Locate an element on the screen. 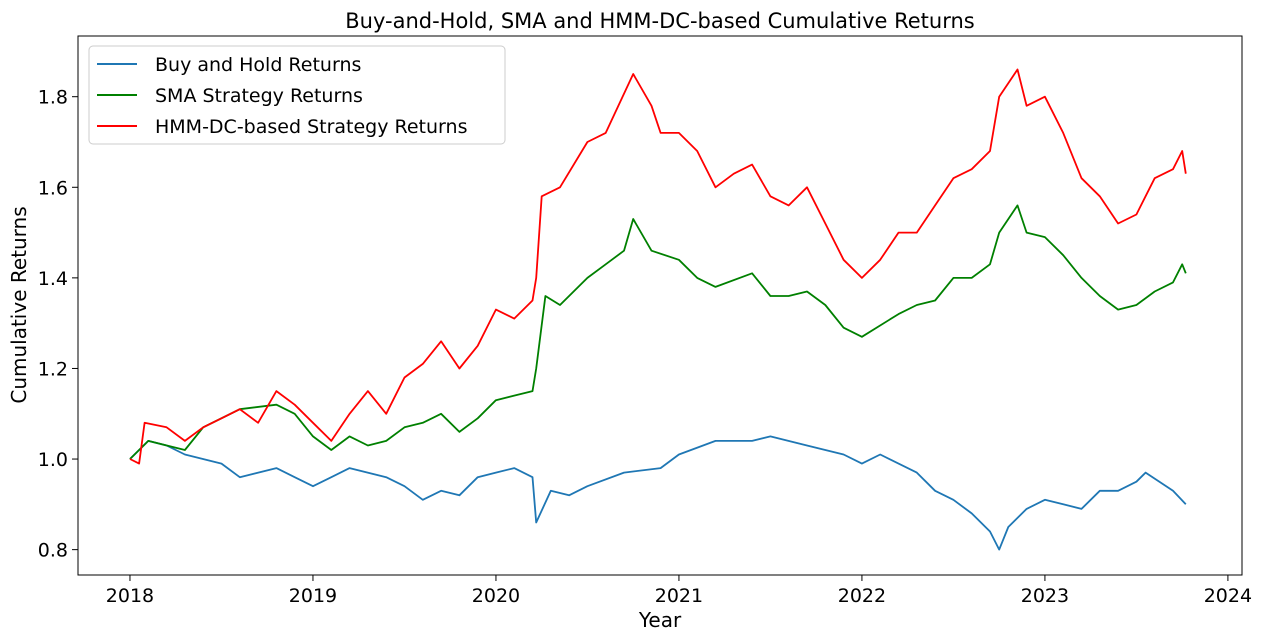 Image resolution: width=1268 pixels, height=640 pixels. legend-box is located at coordinates (297, 95).